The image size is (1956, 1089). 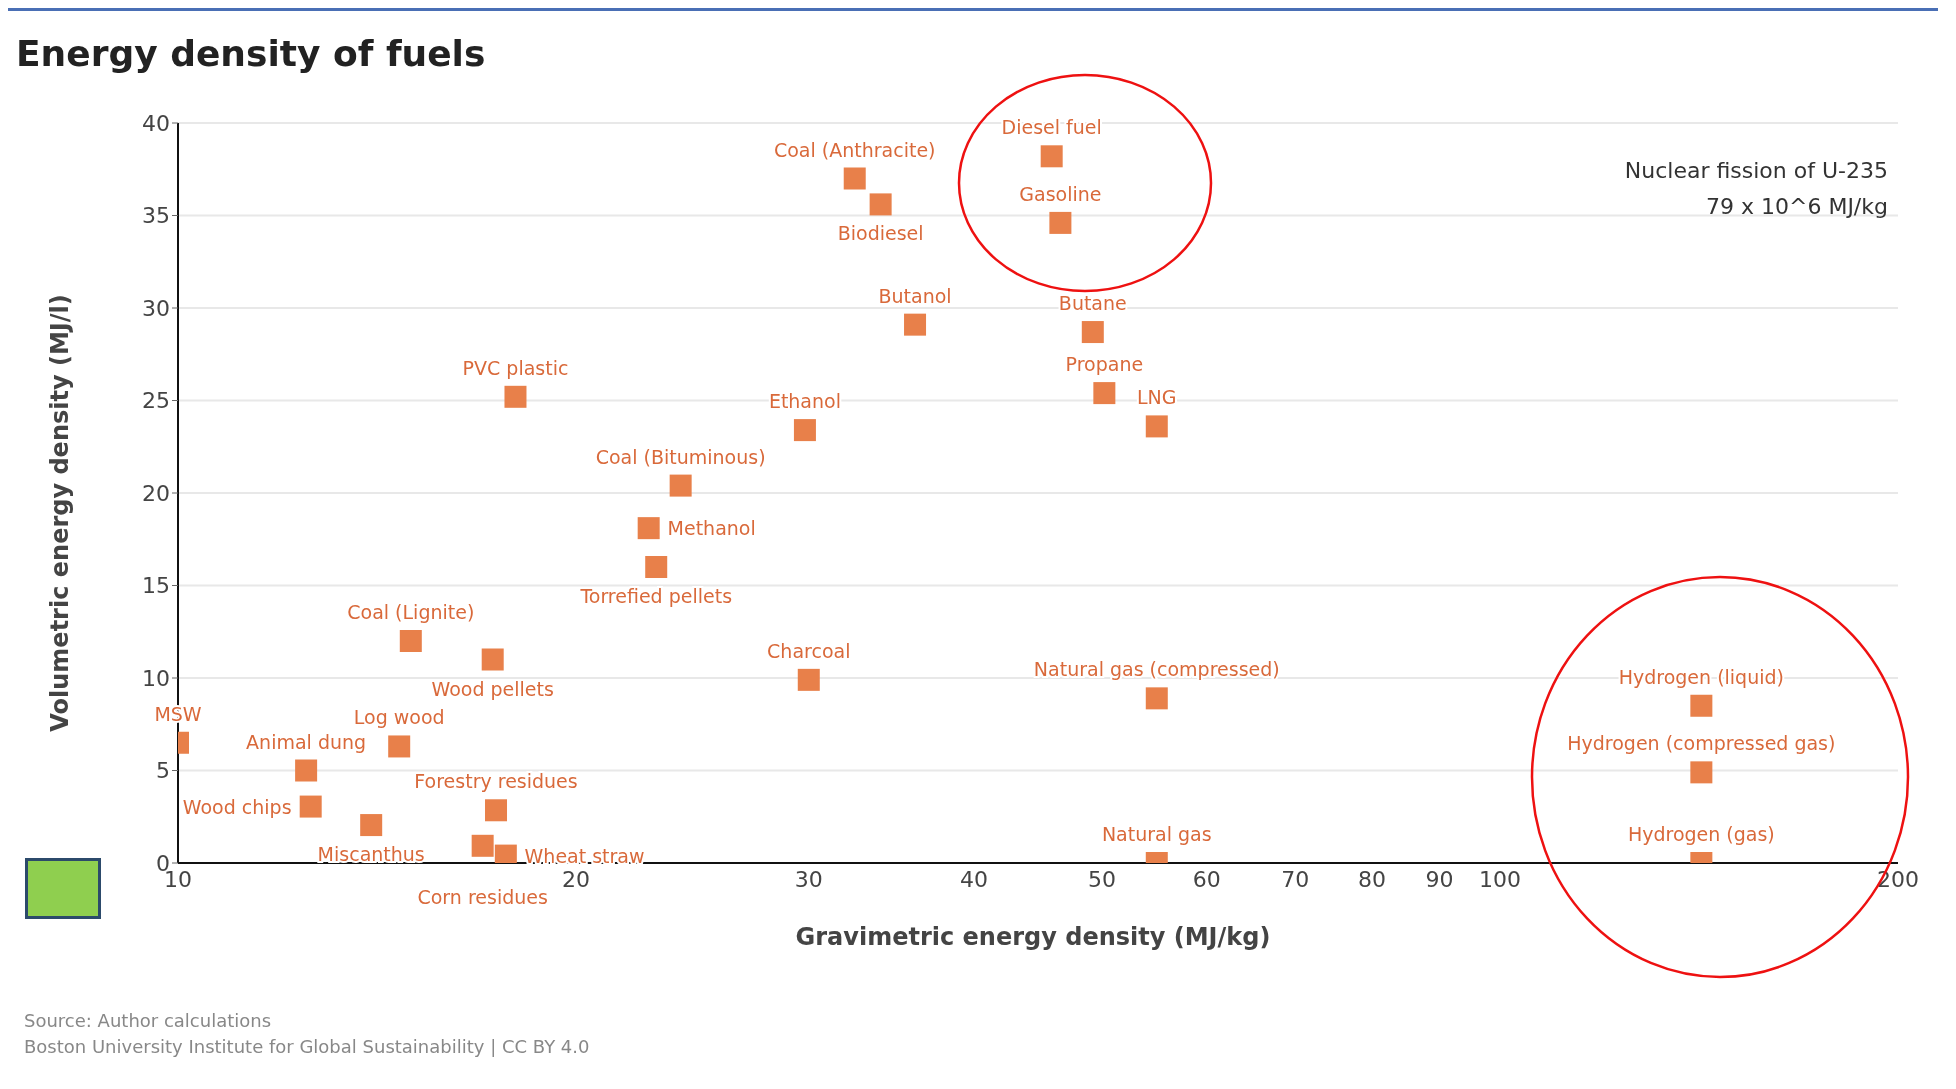 What do you see at coordinates (1157, 397) in the screenshot?
I see `annotation: LNG` at bounding box center [1157, 397].